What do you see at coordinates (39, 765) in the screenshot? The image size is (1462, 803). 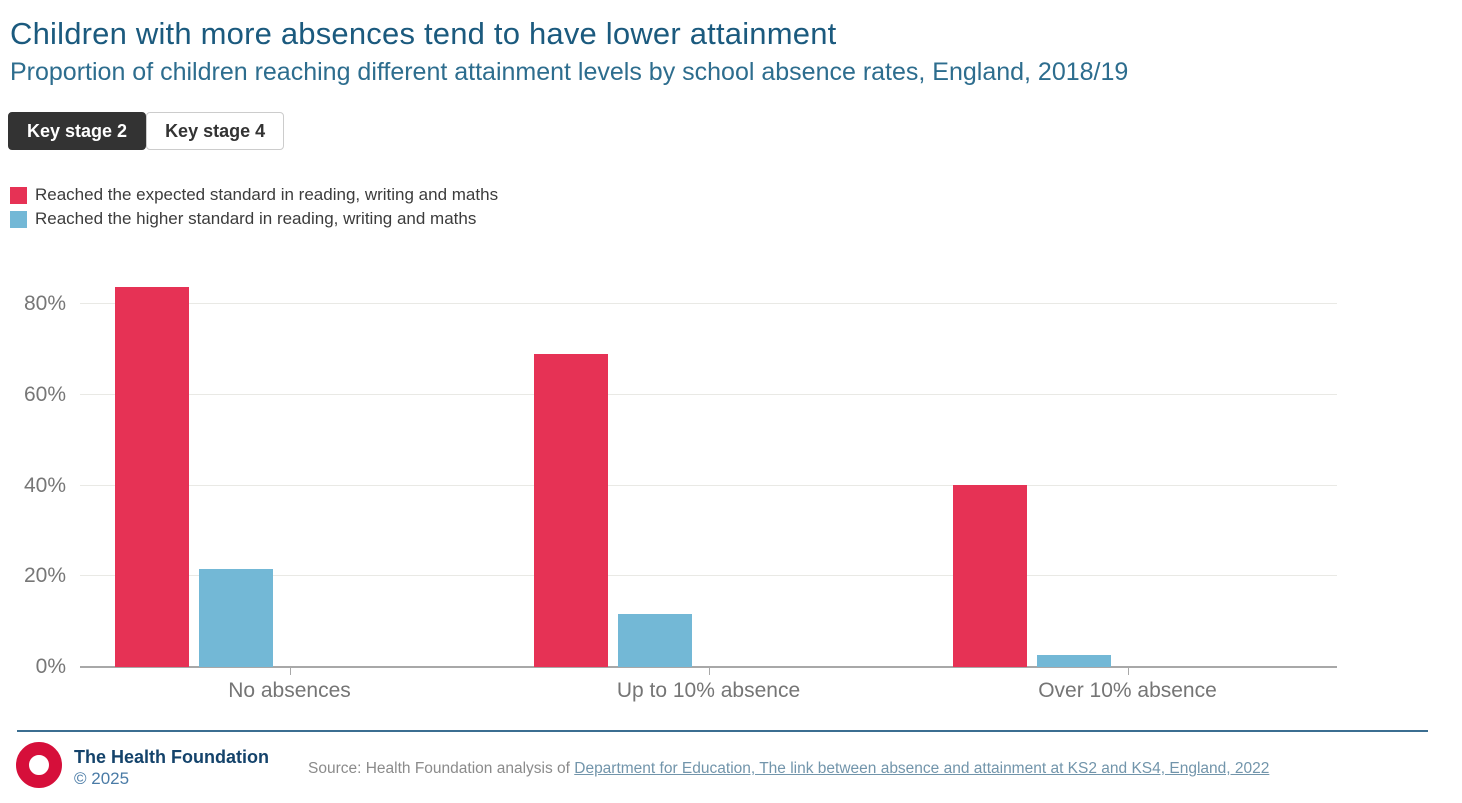 I see `health-foundation-logo-icon` at bounding box center [39, 765].